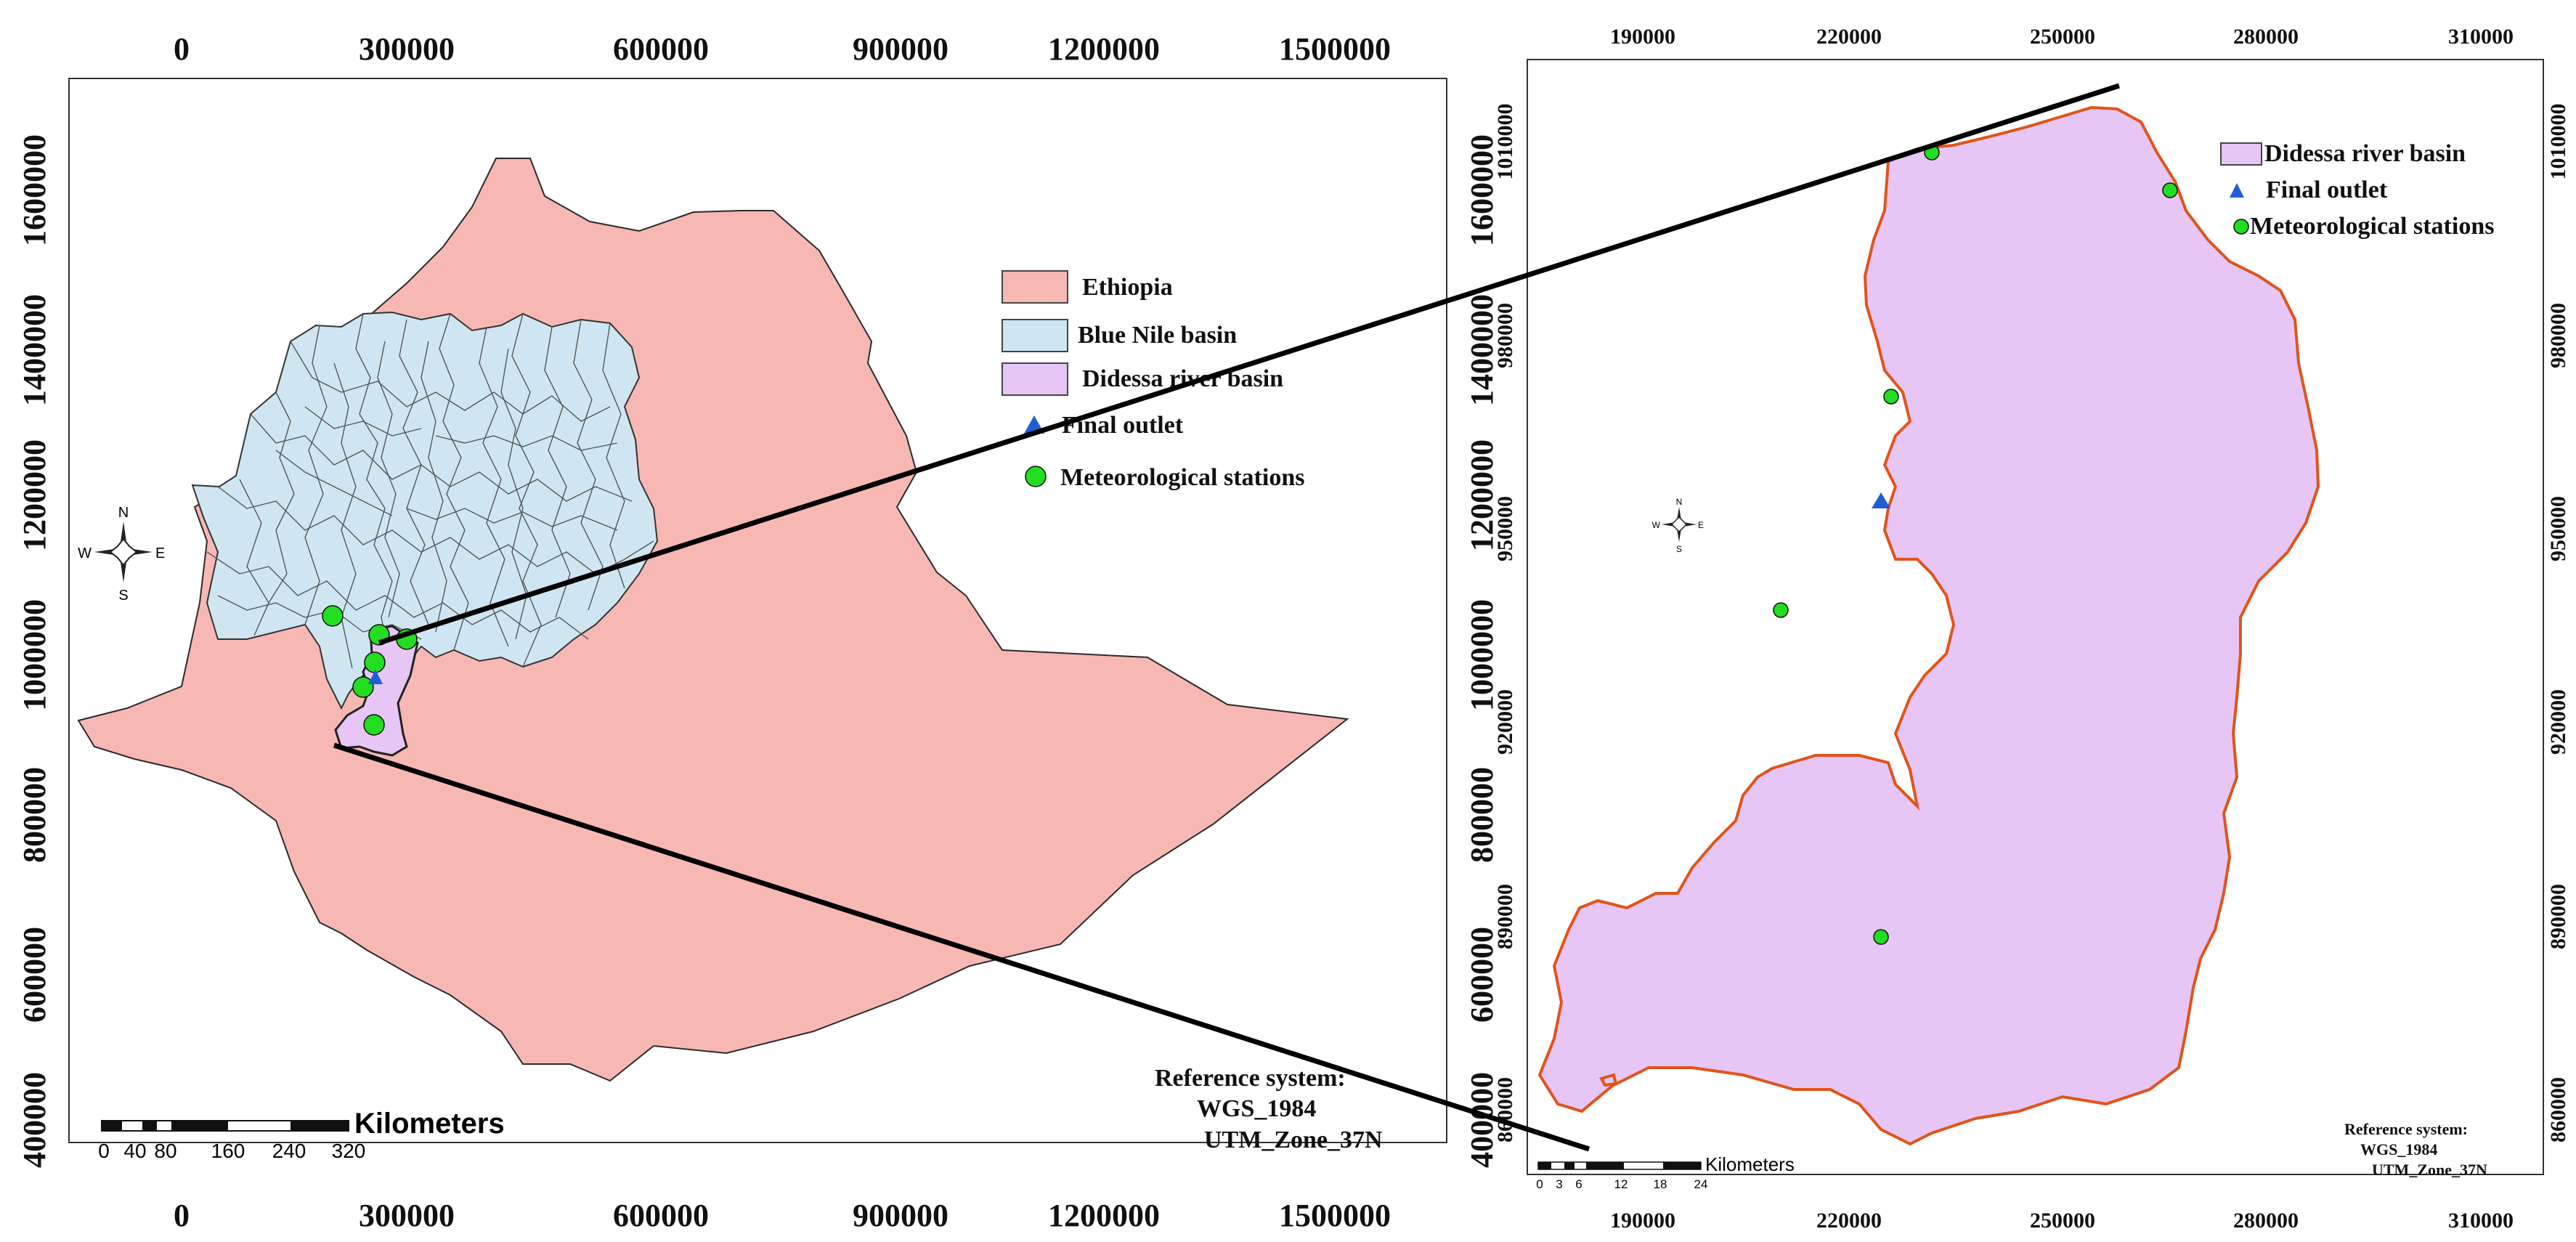  Describe the element at coordinates (1559, 1184) in the screenshot. I see `scale-label: 3` at that location.